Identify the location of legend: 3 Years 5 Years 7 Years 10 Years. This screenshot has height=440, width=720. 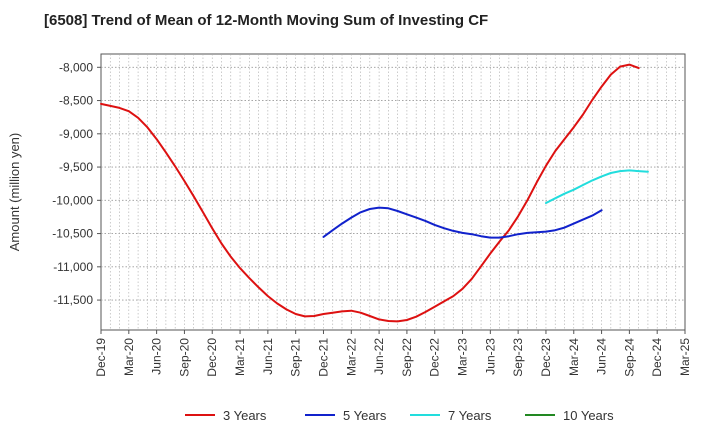
(399, 415).